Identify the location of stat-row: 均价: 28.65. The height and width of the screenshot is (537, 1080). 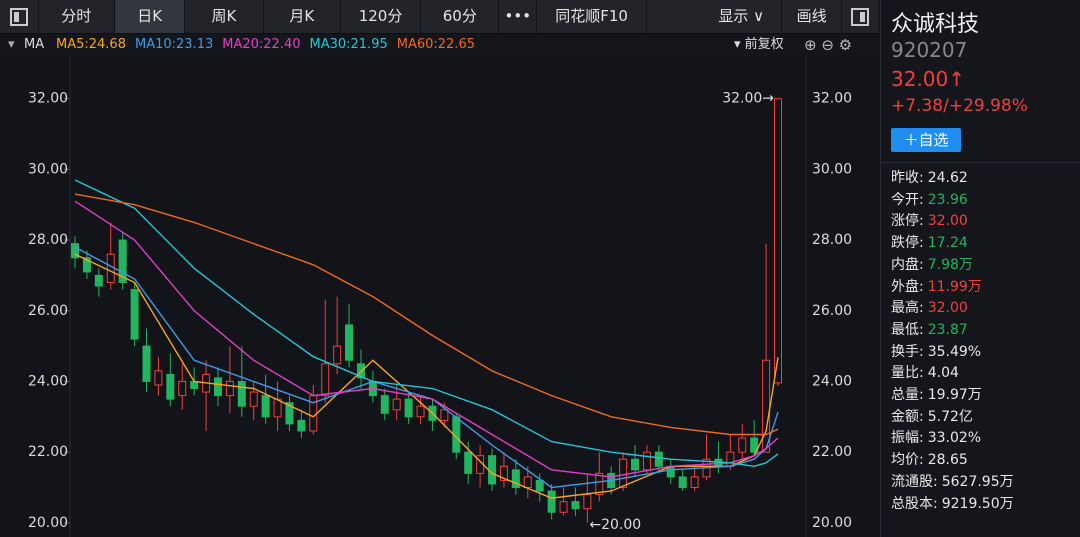
(929, 460).